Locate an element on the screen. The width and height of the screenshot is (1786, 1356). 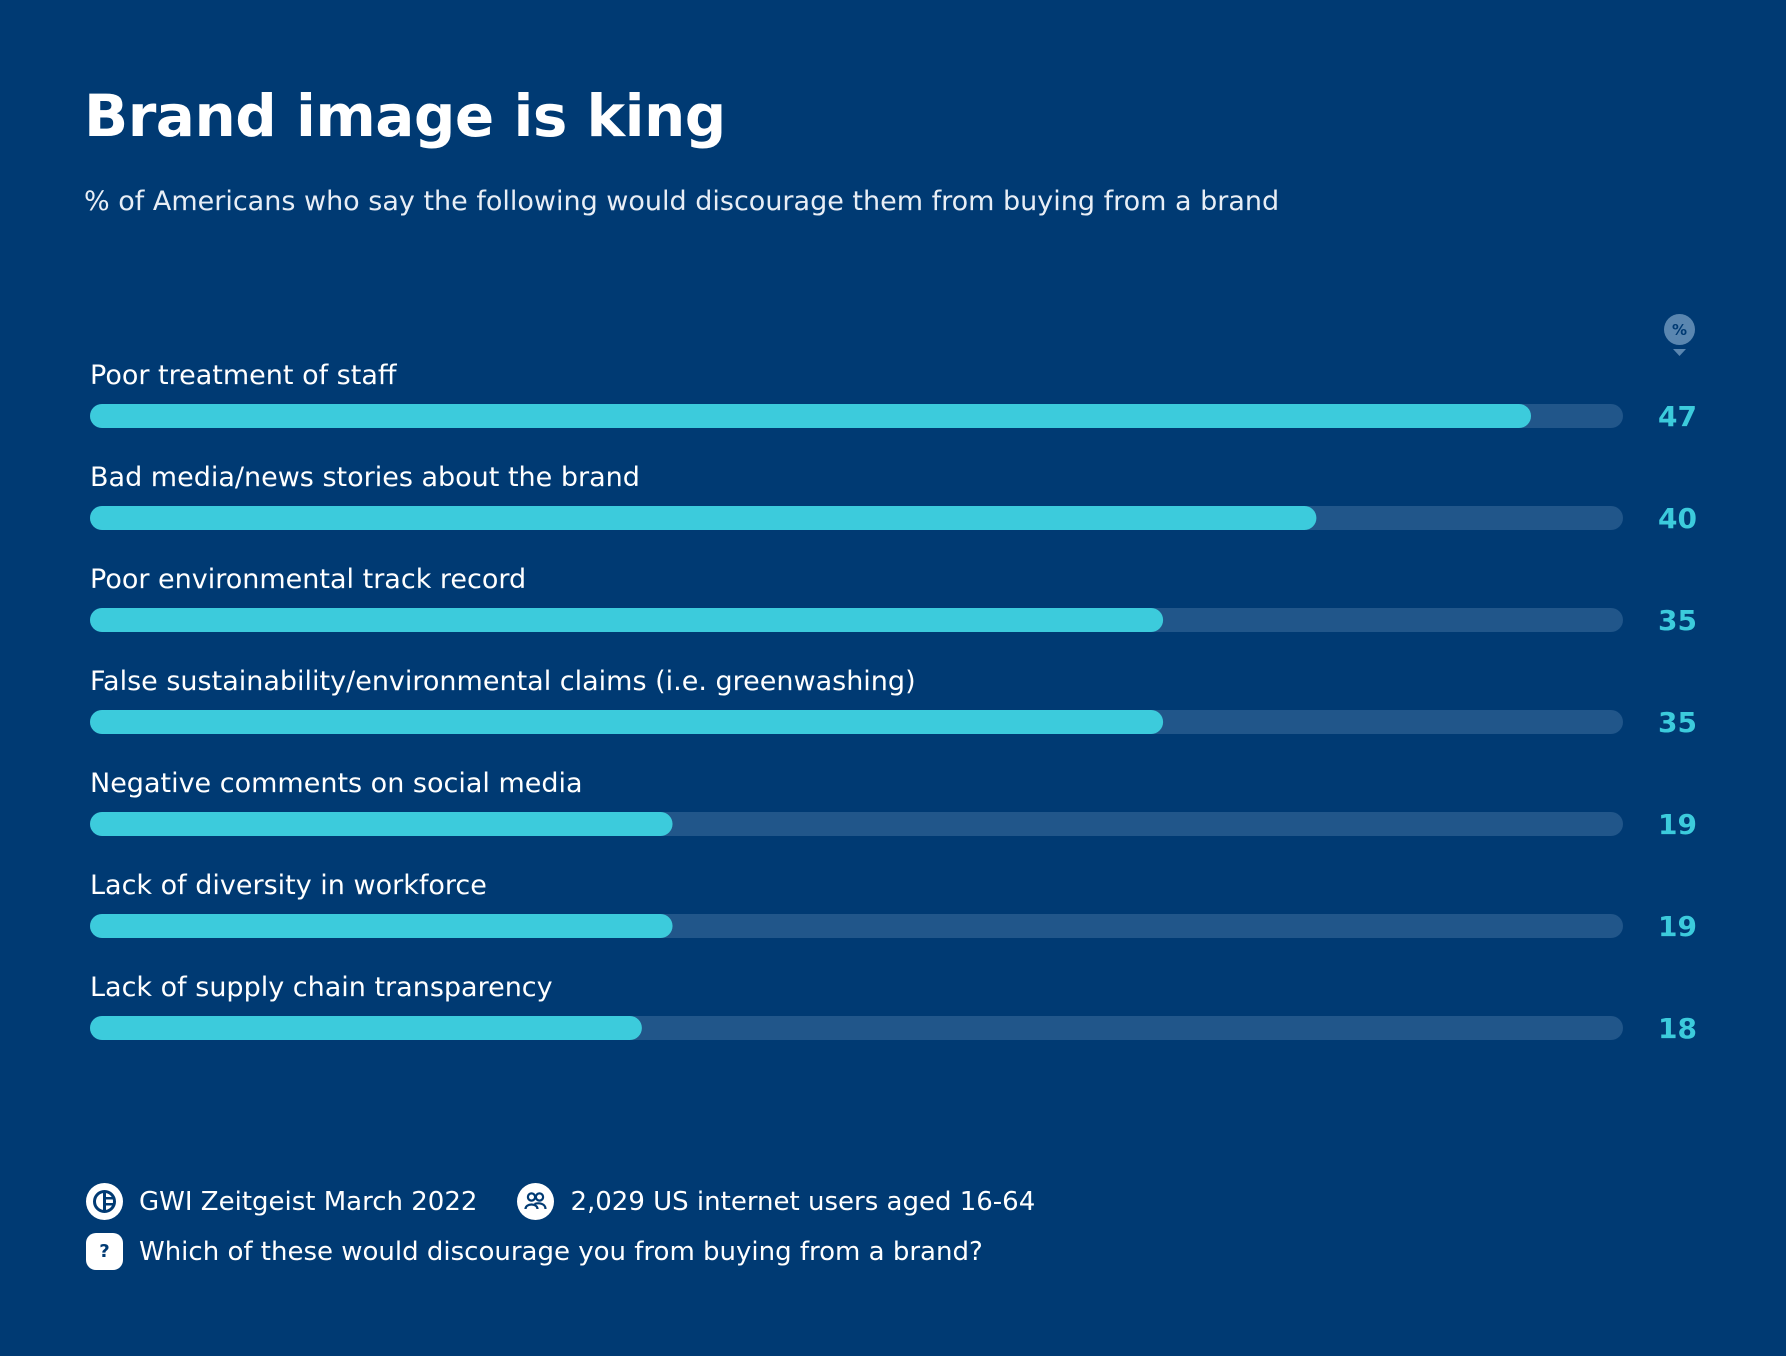
gwi-logo-icon is located at coordinates (104, 1201).